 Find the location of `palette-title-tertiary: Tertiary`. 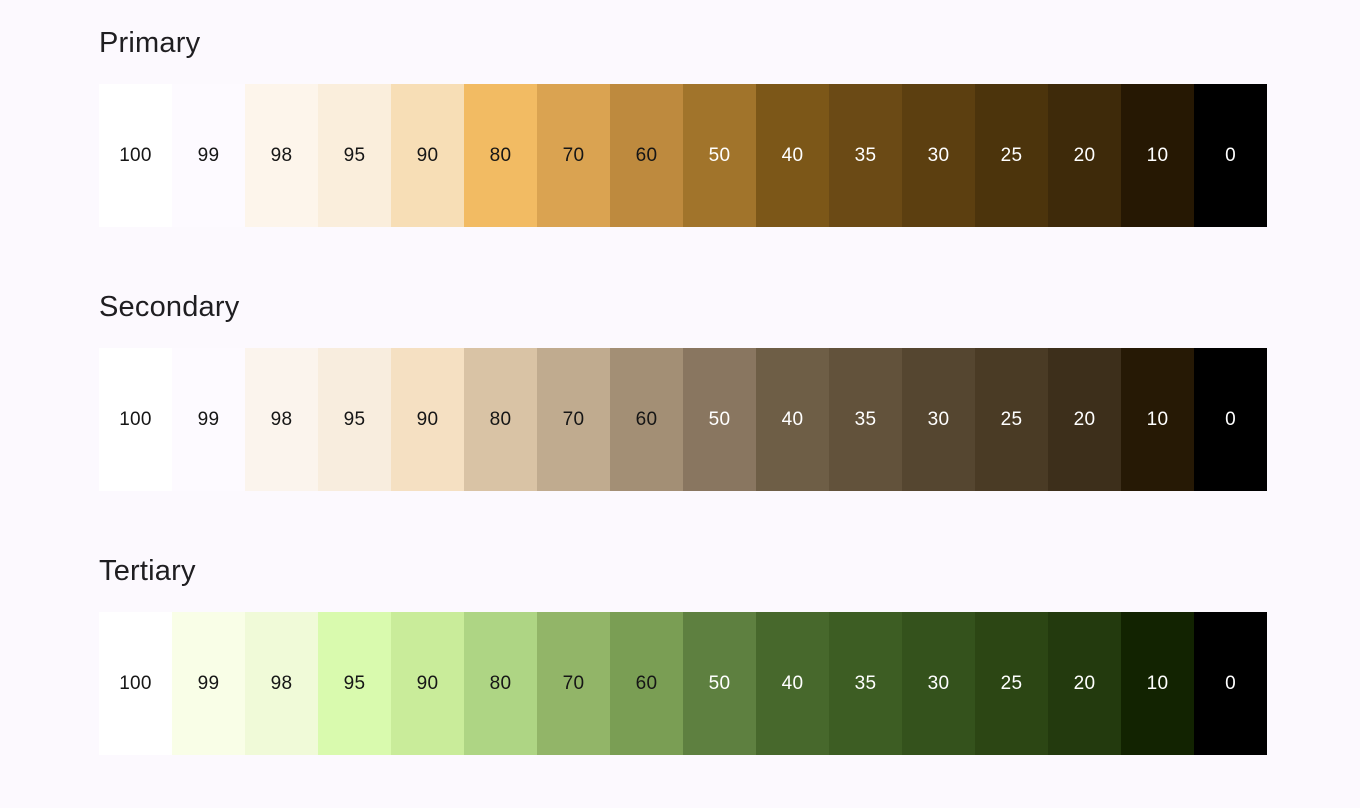

palette-title-tertiary: Tertiary is located at coordinates (147, 571).